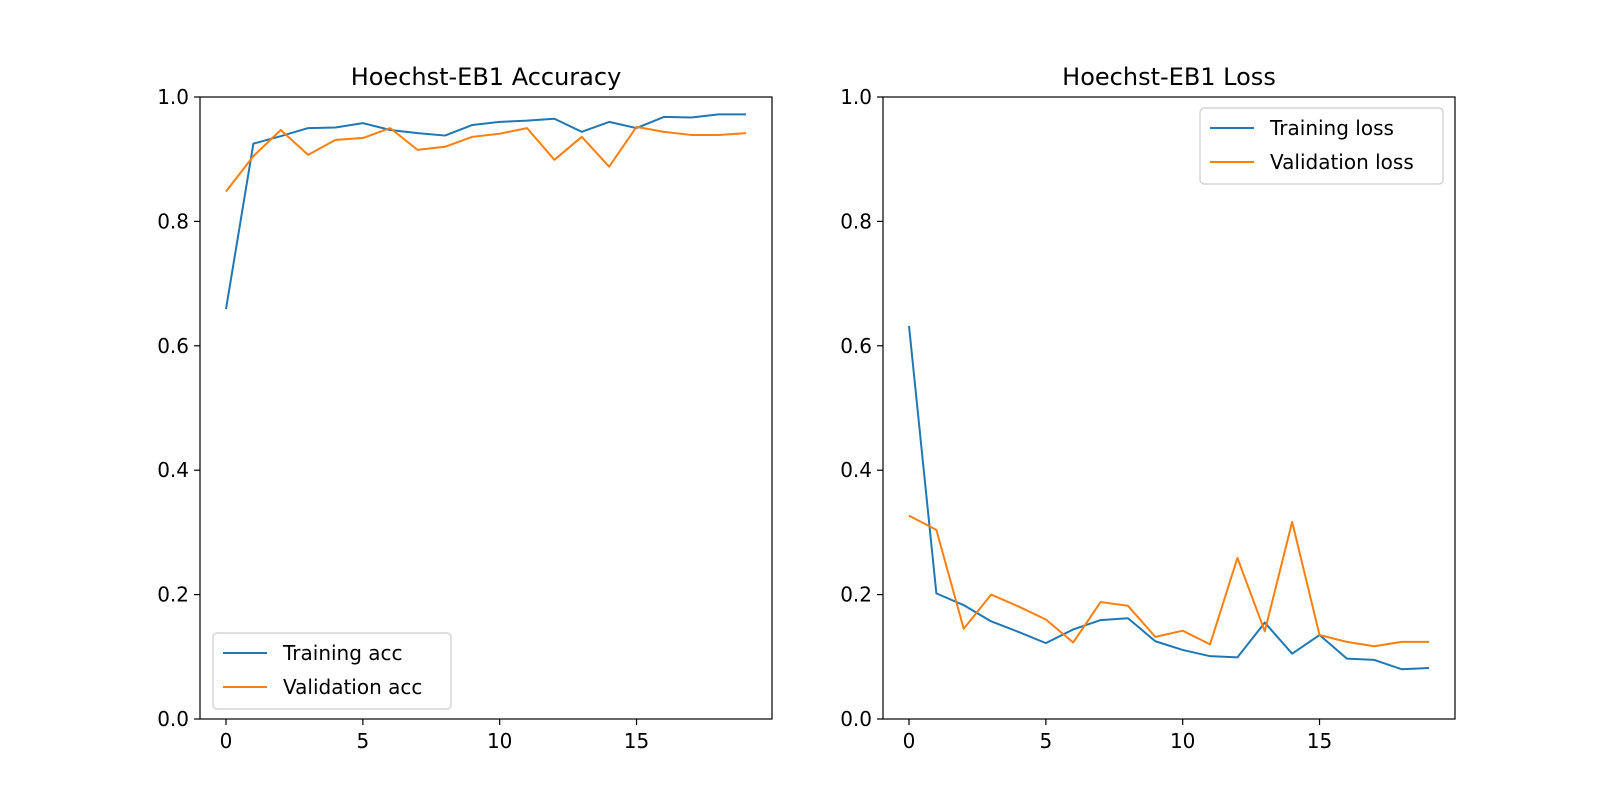 The image size is (1600, 800). Describe the element at coordinates (173, 97) in the screenshot. I see `accuracy-y-tick-label: 1.0` at that location.